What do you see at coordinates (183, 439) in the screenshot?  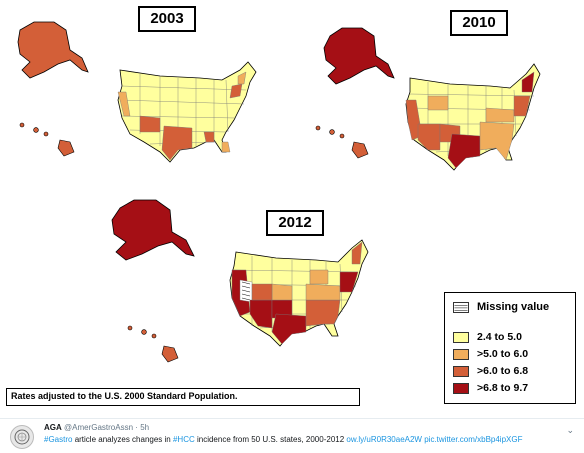 I see `hashtag-hcc: #HCC` at bounding box center [183, 439].